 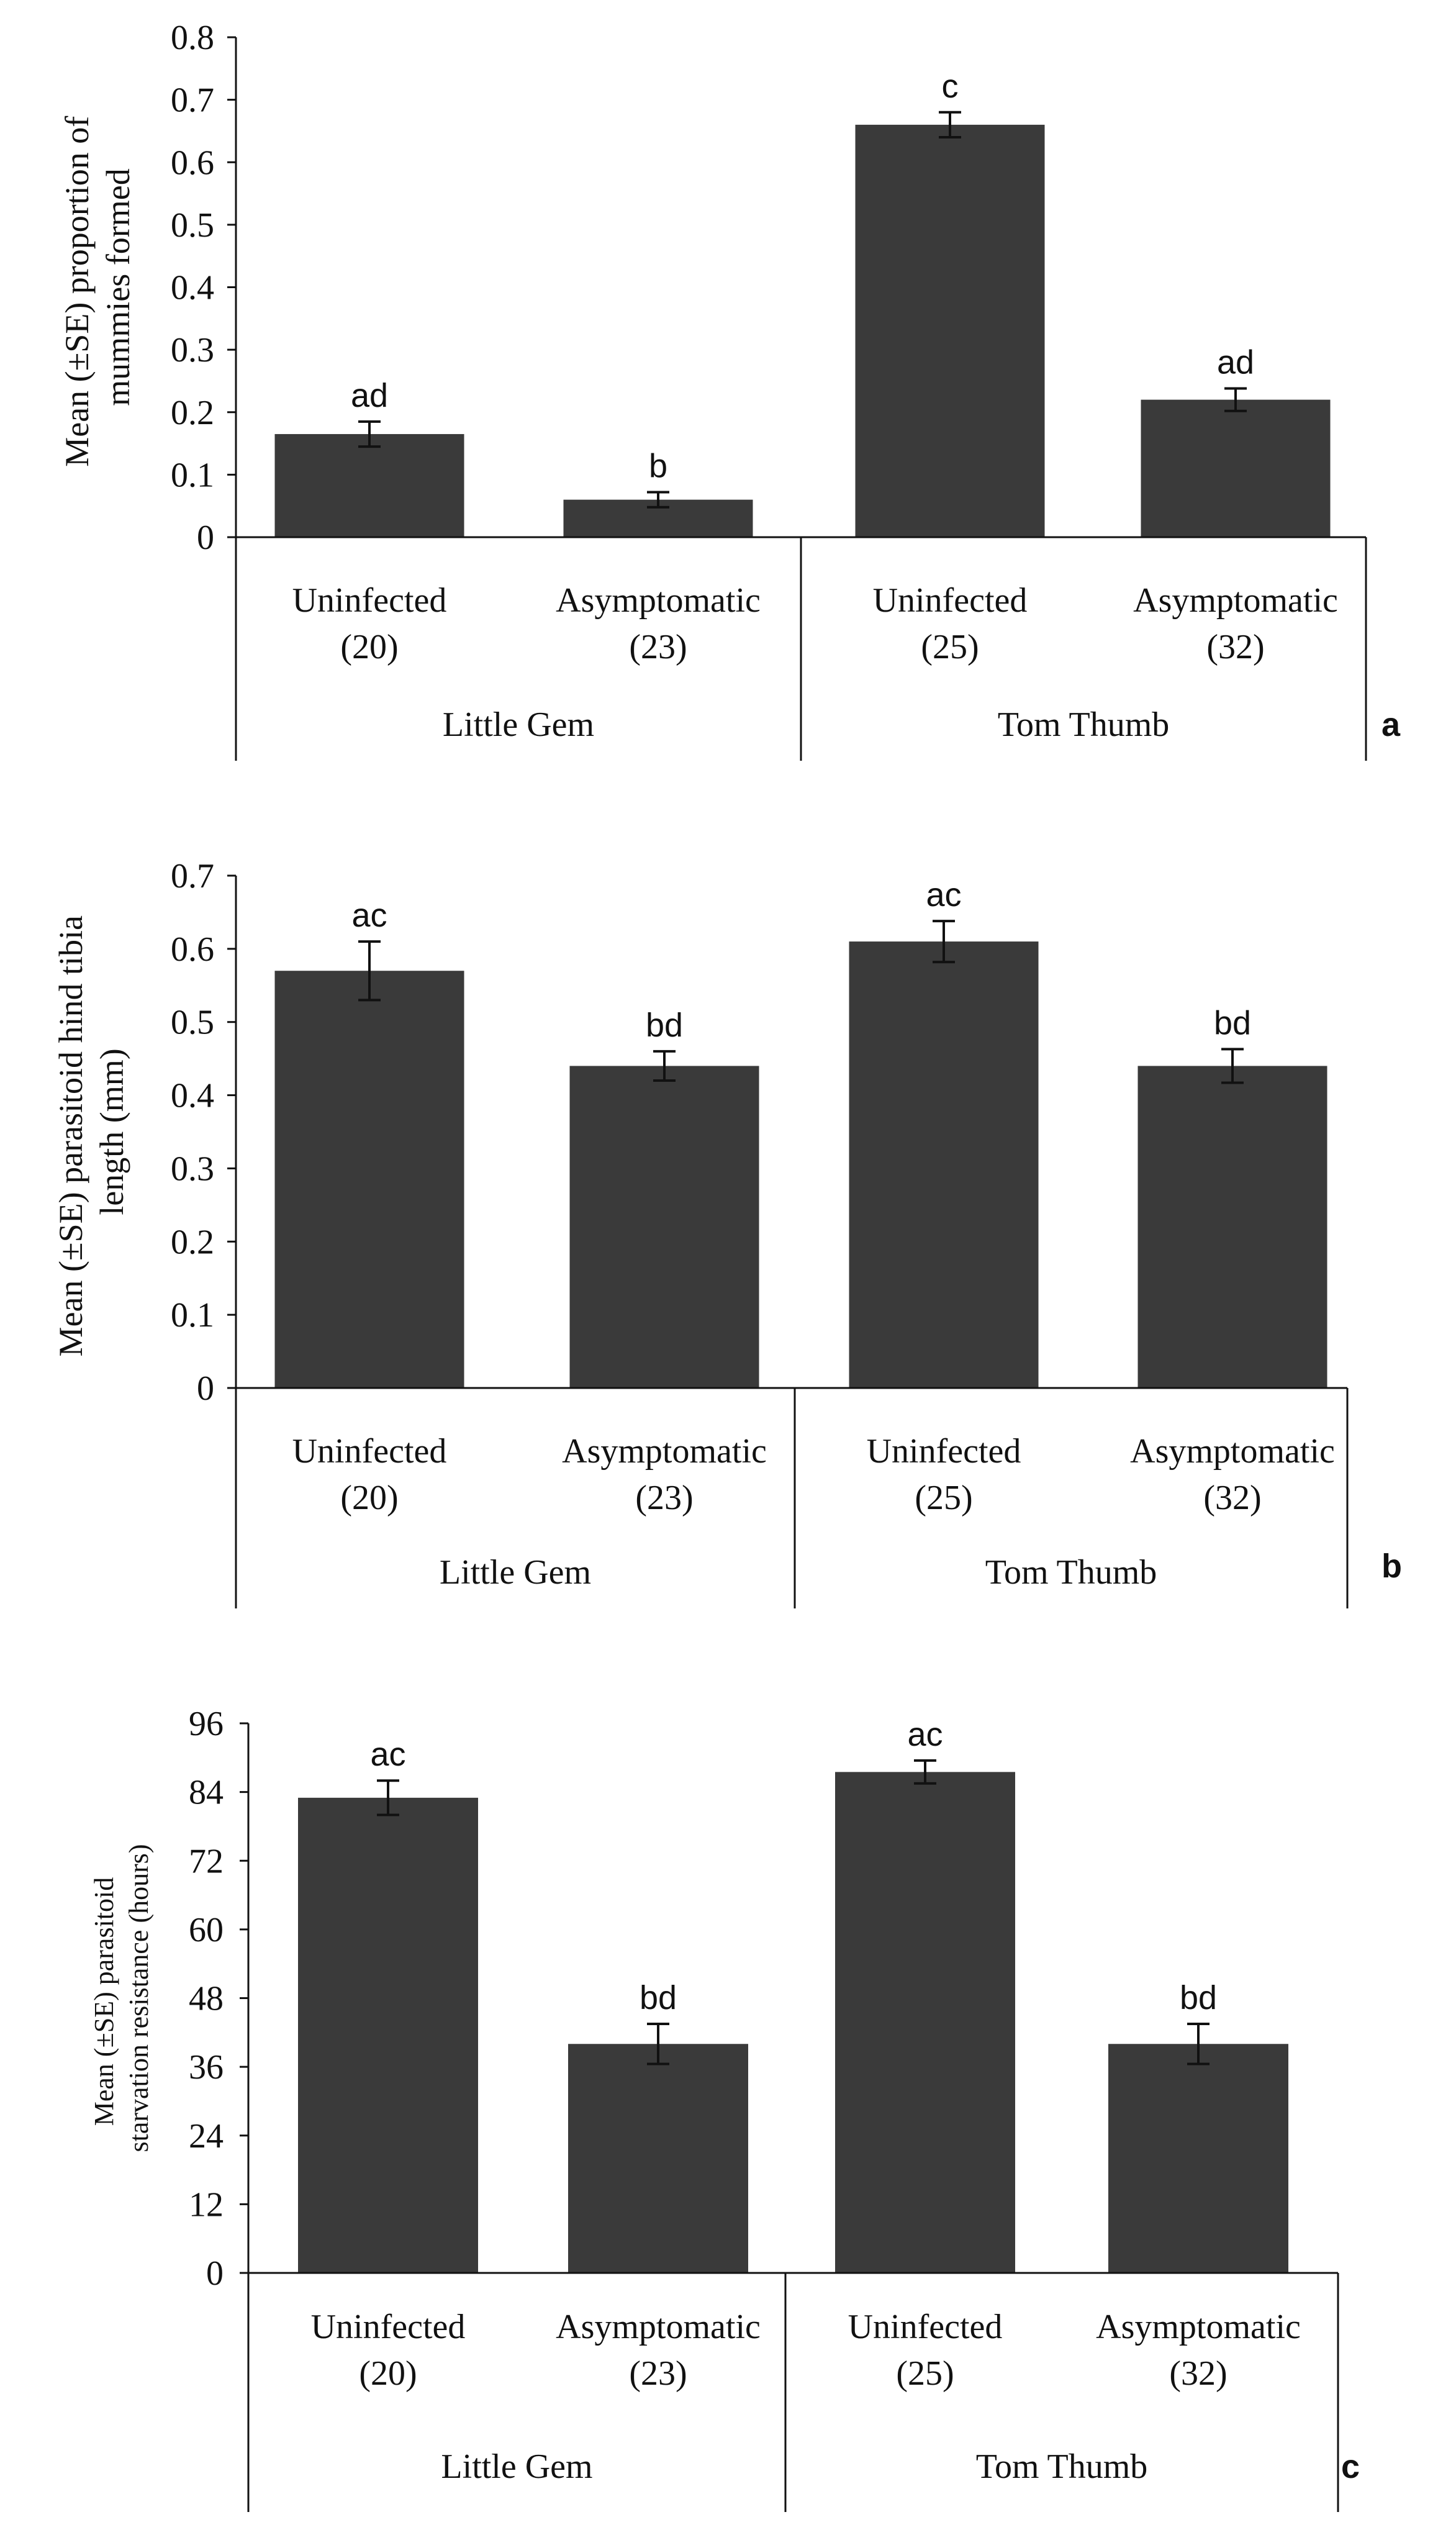 What do you see at coordinates (658, 600) in the screenshot?
I see `panel-a-category-label: Asymptomatic` at bounding box center [658, 600].